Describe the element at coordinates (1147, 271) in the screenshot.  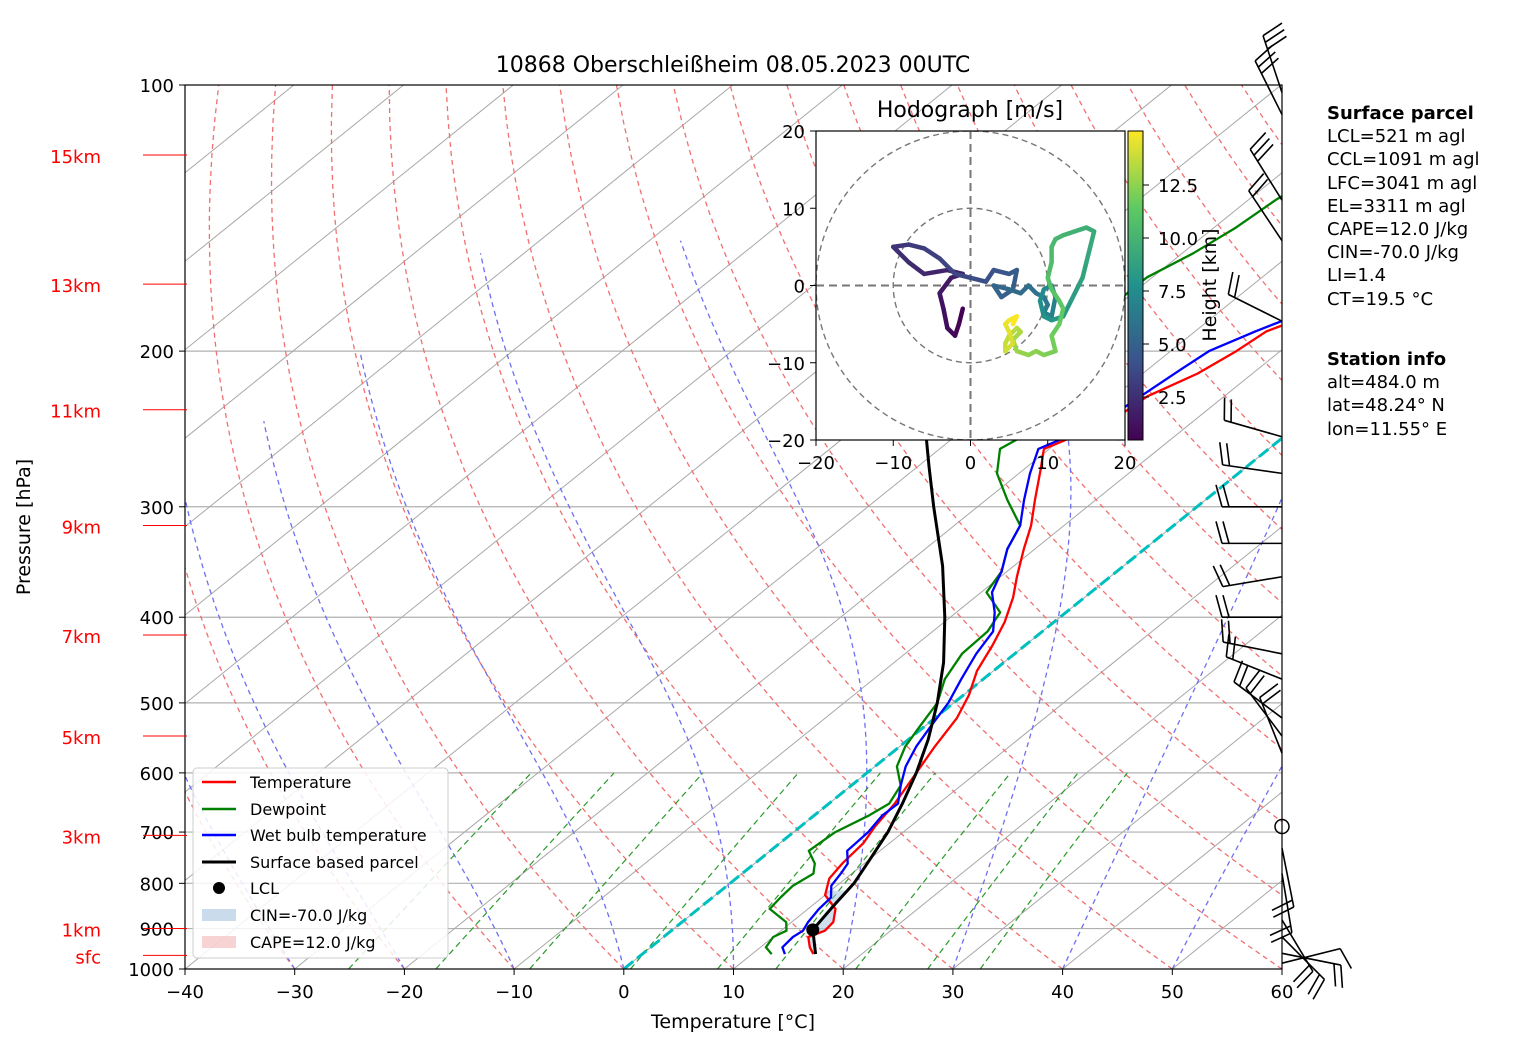
I see `dry-adiabat` at that location.